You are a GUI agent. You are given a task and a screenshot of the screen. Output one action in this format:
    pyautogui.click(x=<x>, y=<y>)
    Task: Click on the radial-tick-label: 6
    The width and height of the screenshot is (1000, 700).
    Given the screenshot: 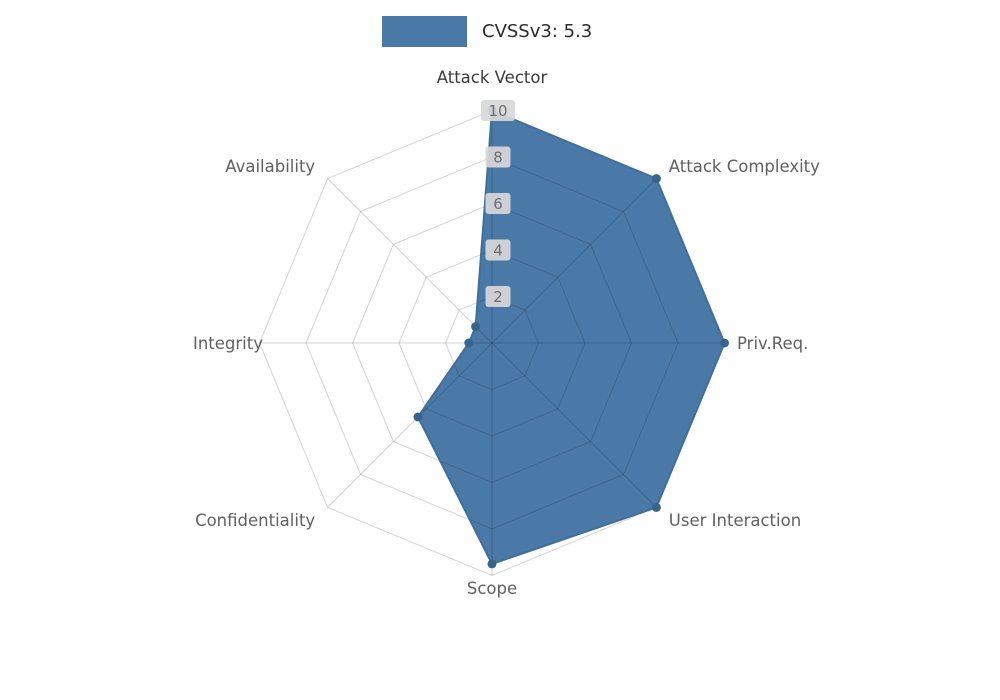 What is the action you would take?
    pyautogui.click(x=498, y=204)
    